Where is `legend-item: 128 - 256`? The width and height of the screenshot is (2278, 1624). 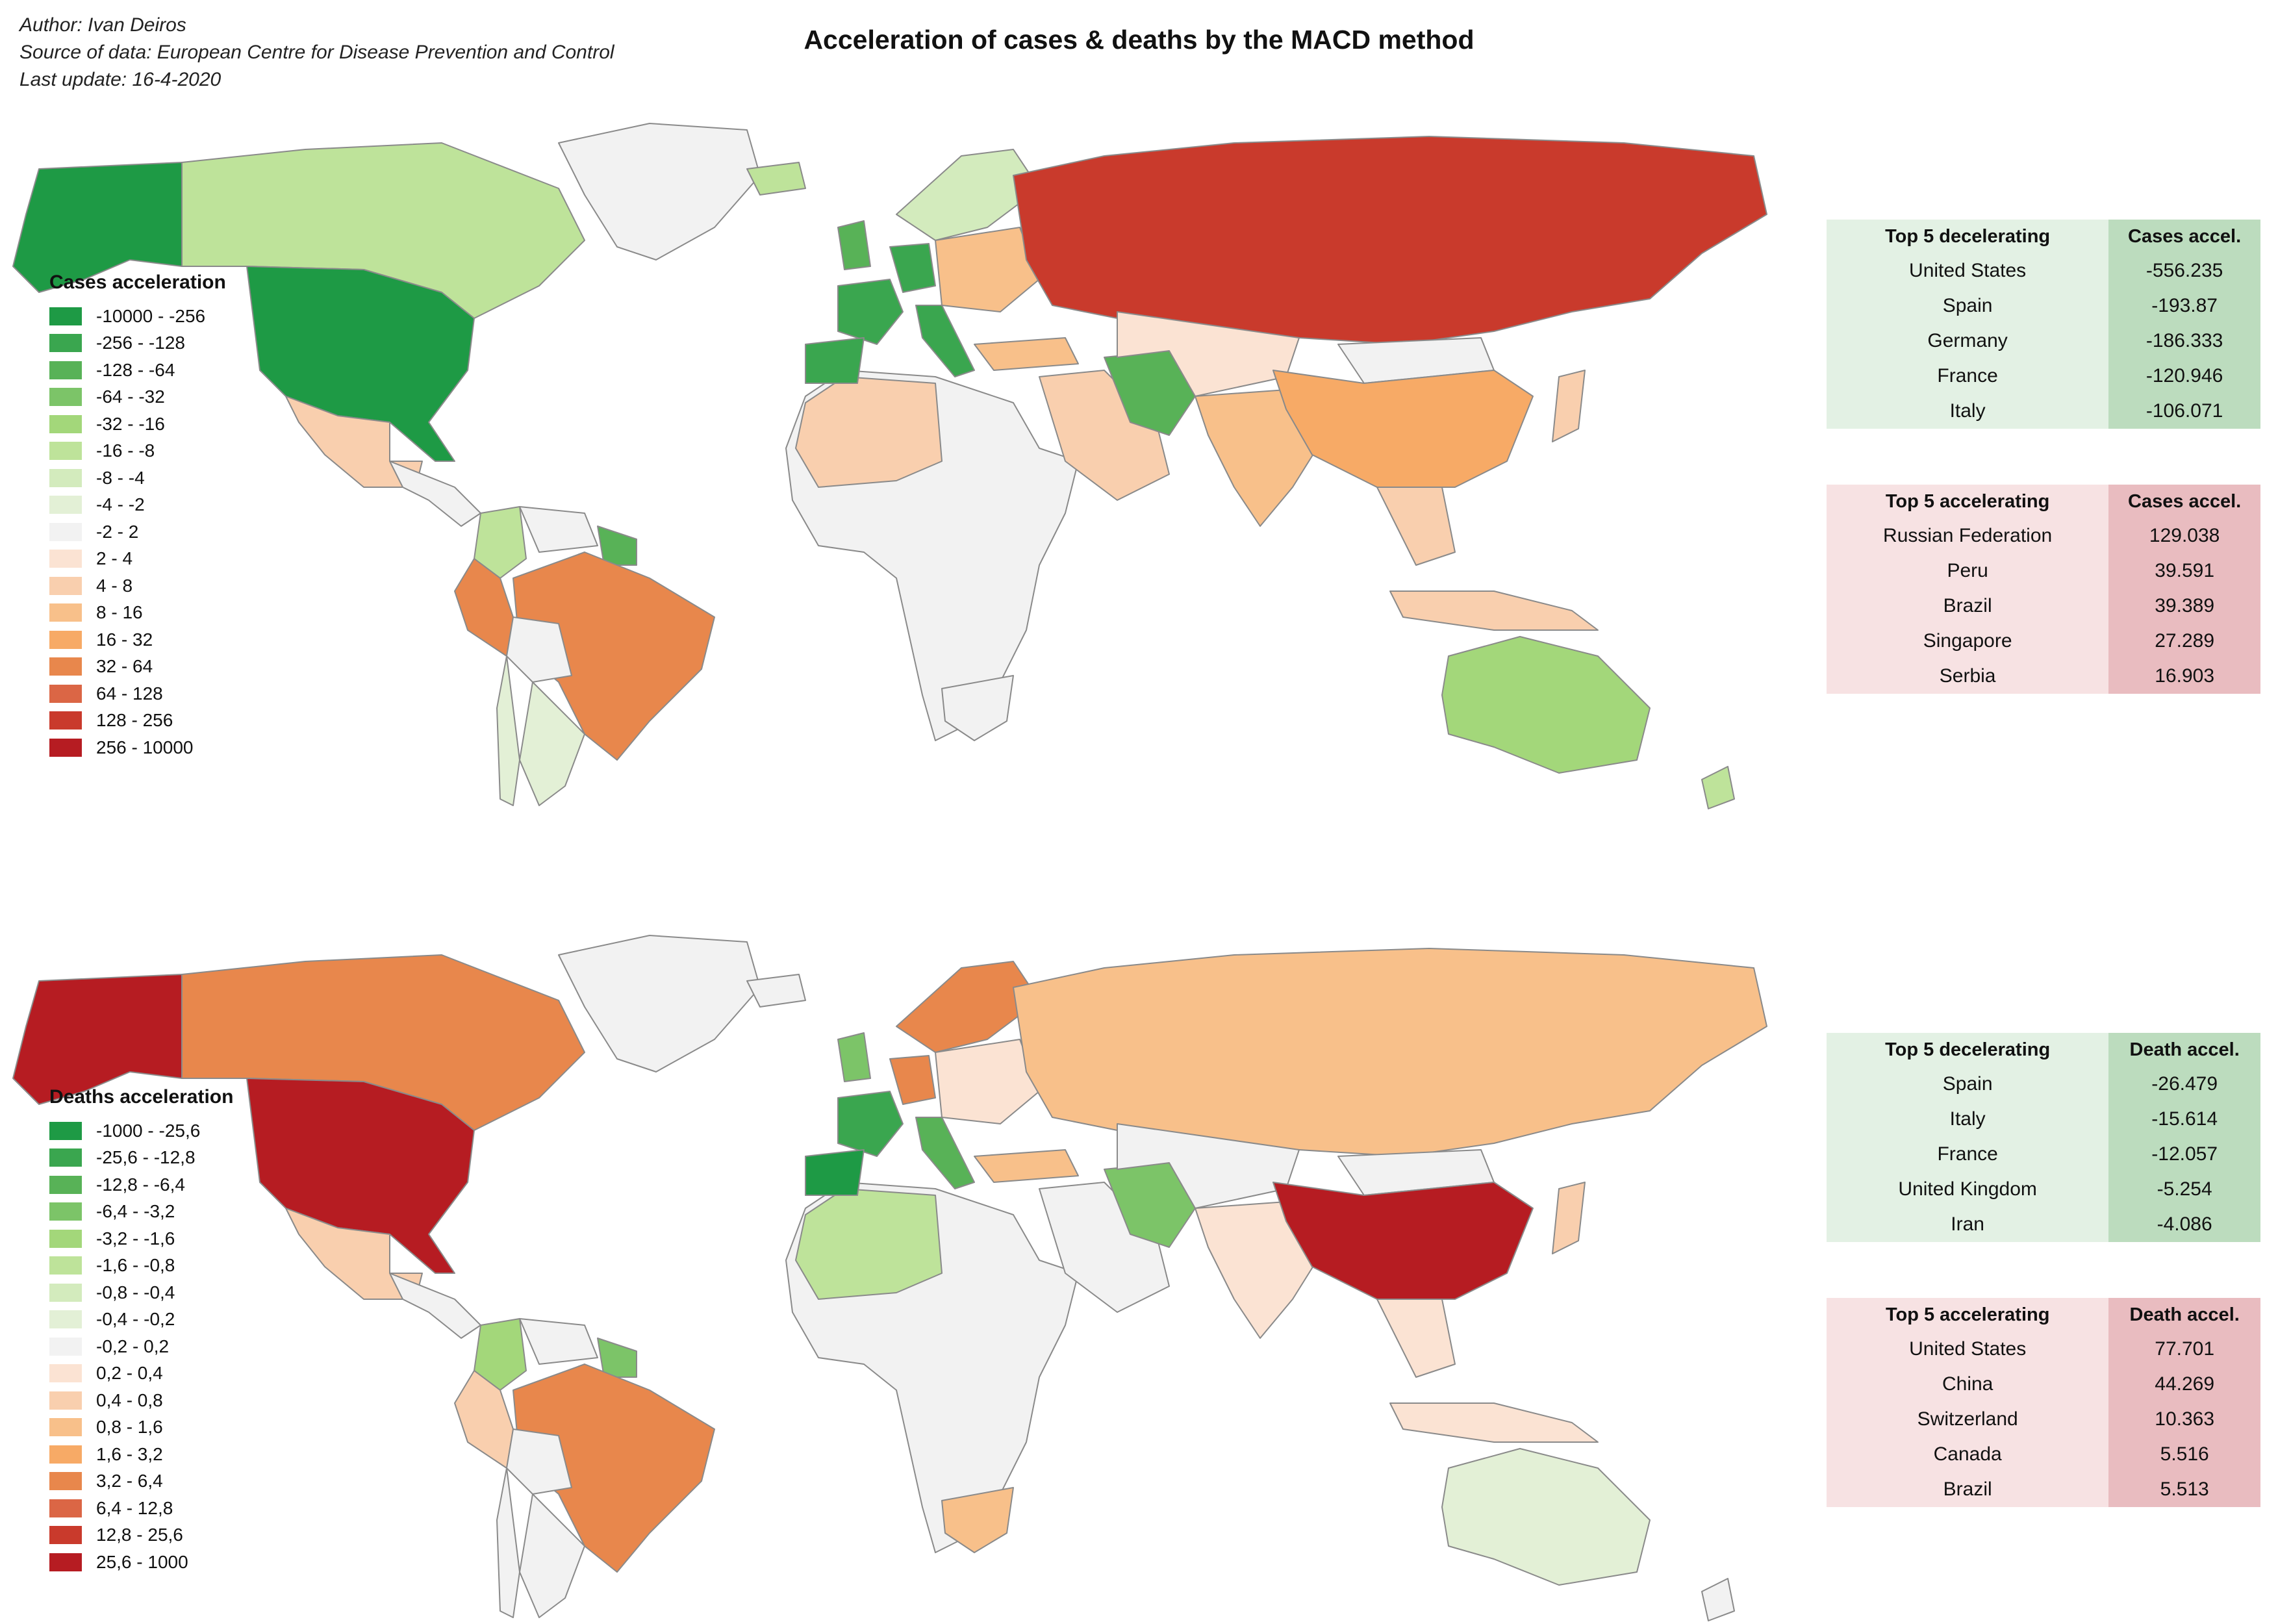
legend-item: 128 - 256 is located at coordinates (138, 721).